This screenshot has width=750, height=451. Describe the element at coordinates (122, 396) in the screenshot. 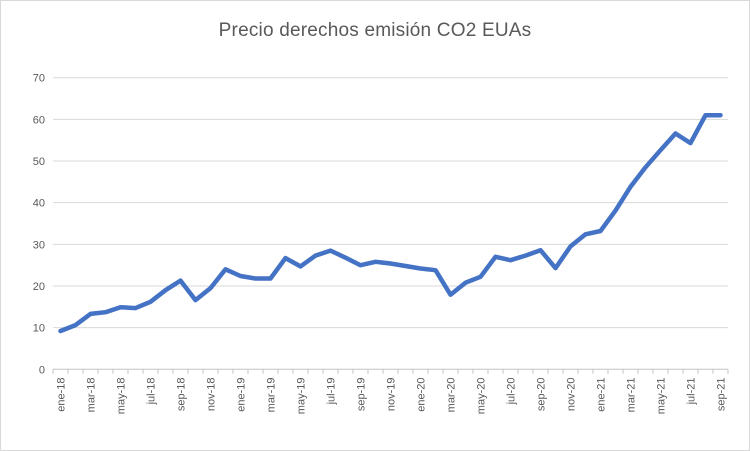

I see `x-axis-tick-label: may-18` at that location.